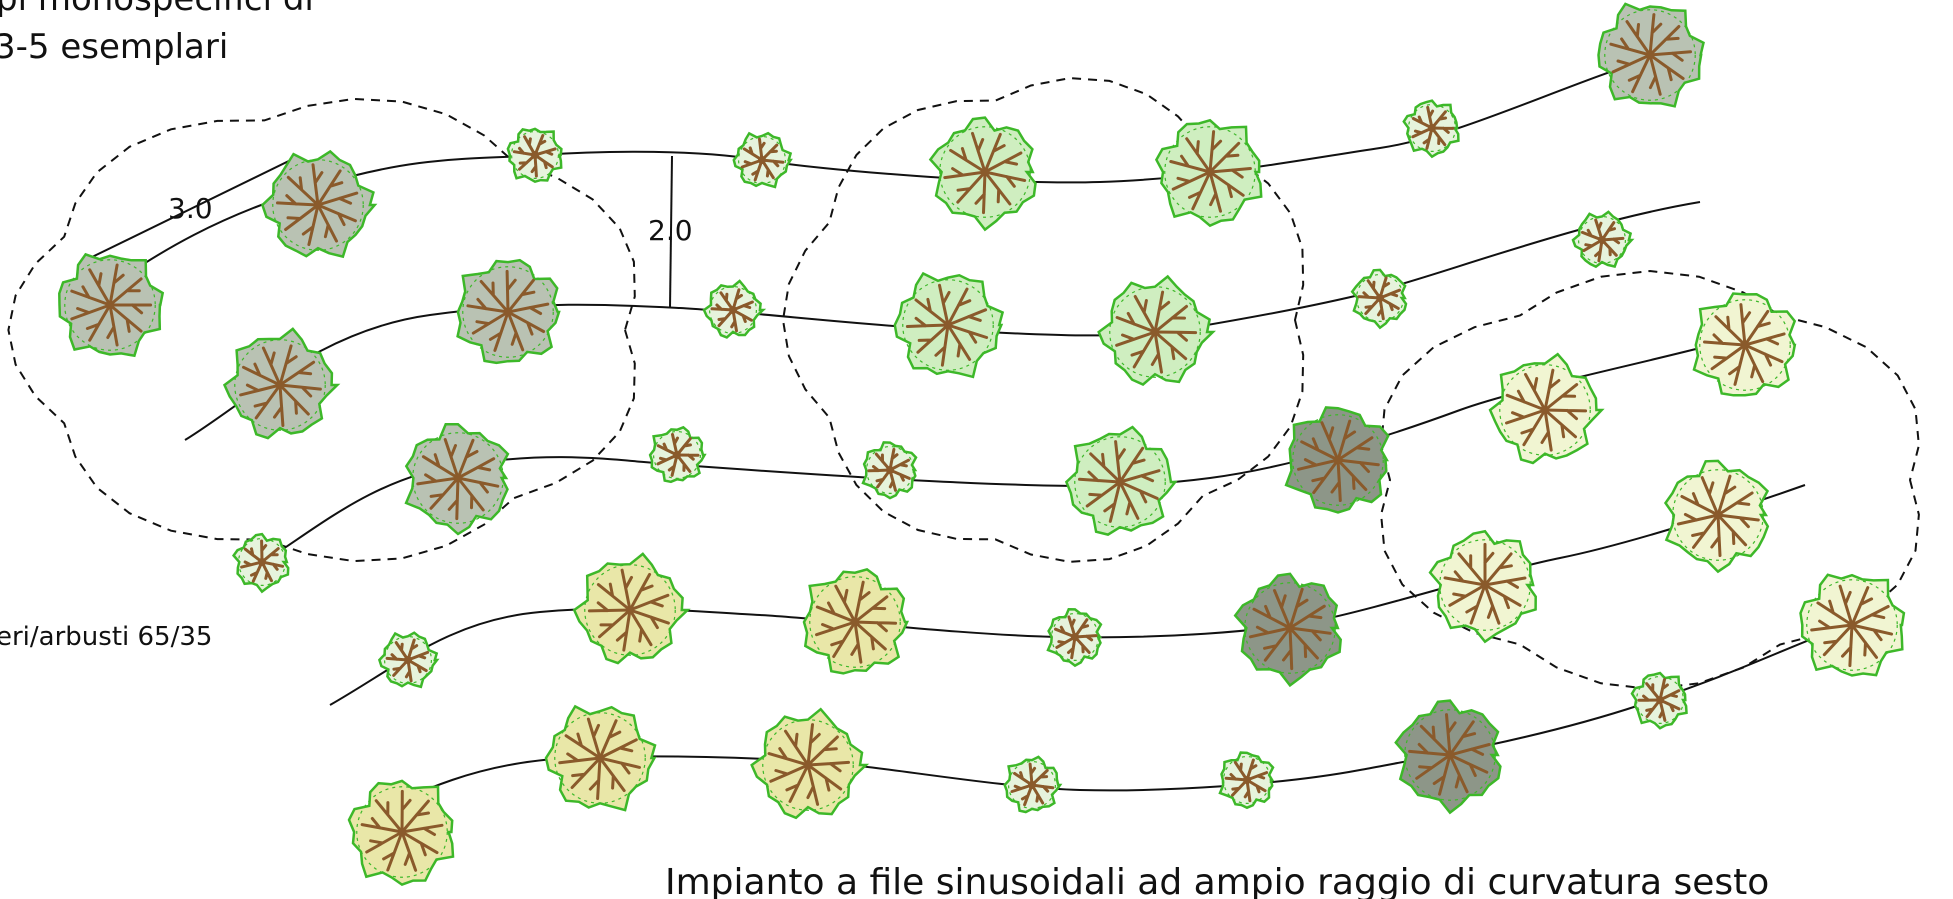 This screenshot has width=1953, height=899. Describe the element at coordinates (106, 637) in the screenshot. I see `ratio-label: eri/arbusti 65/35` at that location.